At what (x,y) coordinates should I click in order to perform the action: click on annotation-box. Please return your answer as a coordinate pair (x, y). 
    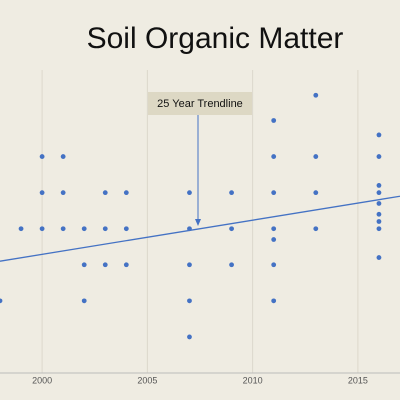
    Looking at the image, I should click on (200, 103).